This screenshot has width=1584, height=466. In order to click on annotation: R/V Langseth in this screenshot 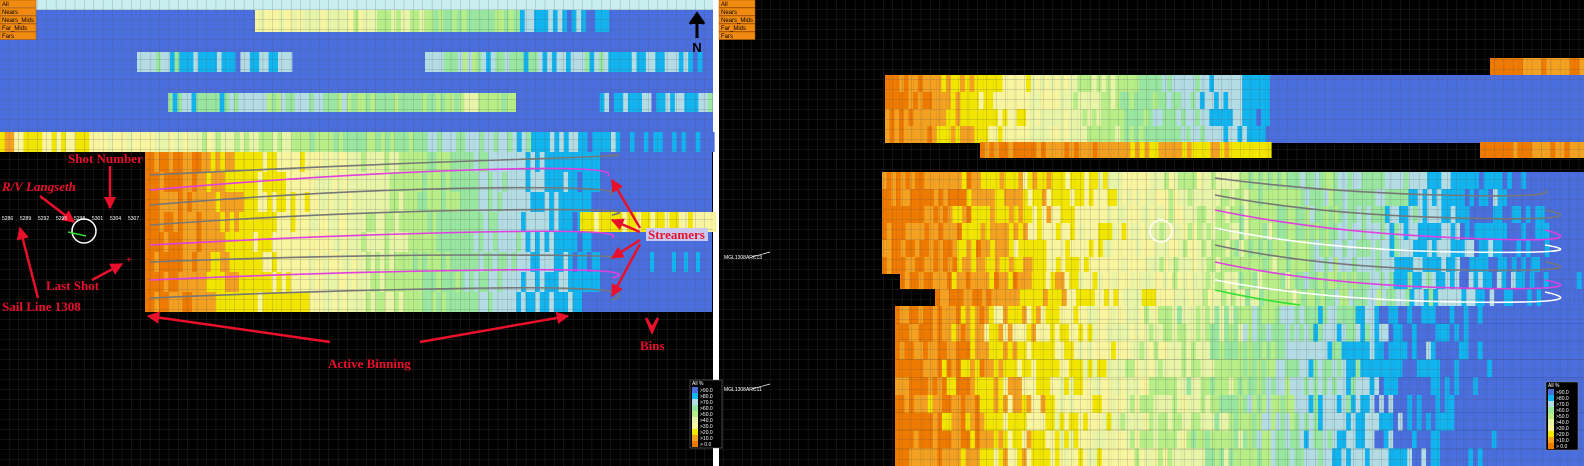, I will do `click(38, 186)`.